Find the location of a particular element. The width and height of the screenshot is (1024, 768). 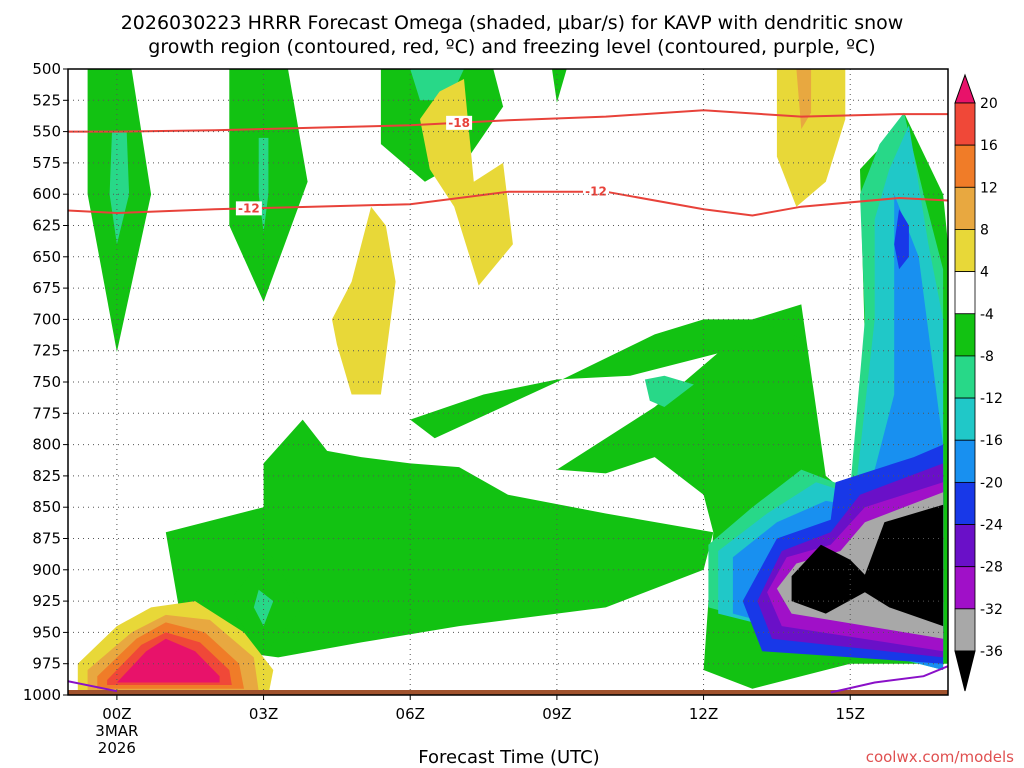

colorbar-bottom-triangle is located at coordinates (965, 671).